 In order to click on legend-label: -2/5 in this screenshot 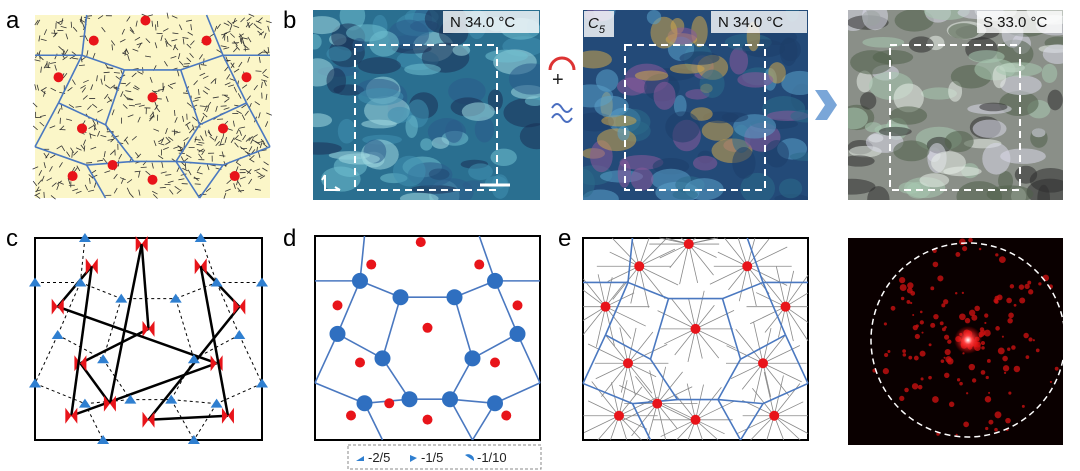, I will do `click(379, 457)`.